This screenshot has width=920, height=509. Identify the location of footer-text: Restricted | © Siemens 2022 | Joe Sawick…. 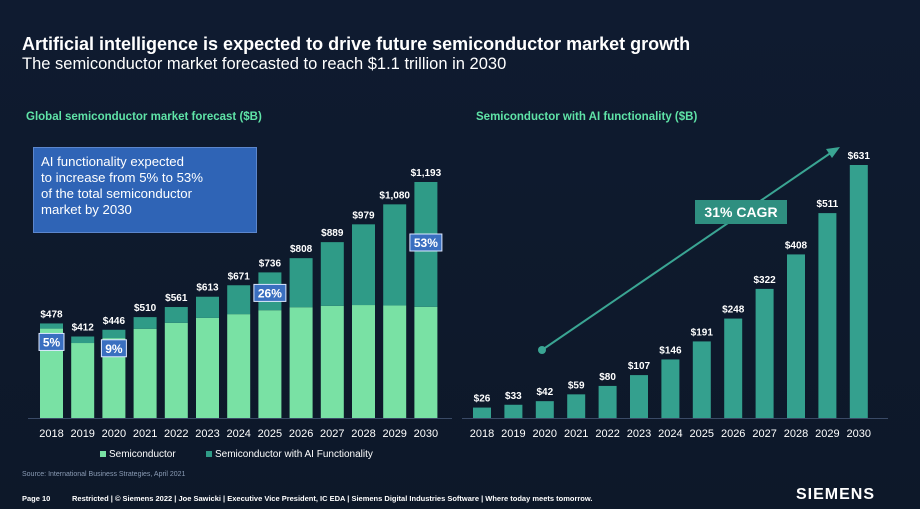
(332, 498).